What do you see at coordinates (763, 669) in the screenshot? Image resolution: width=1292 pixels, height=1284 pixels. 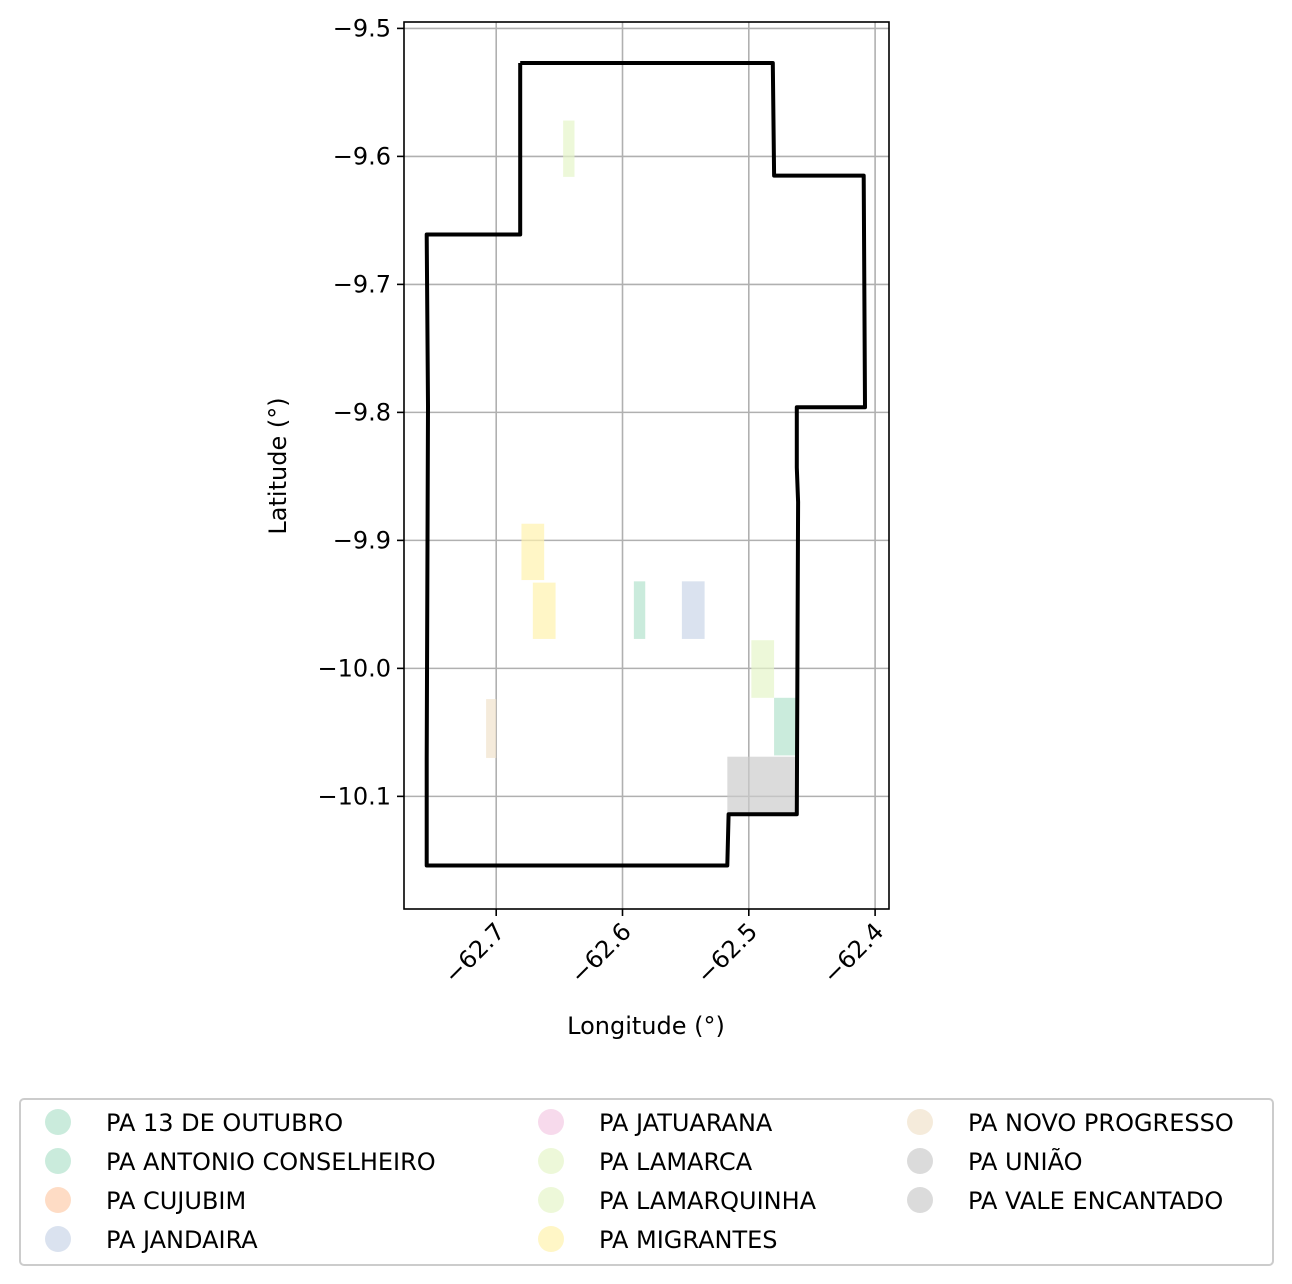 I see `region-pa-lamarquinha` at bounding box center [763, 669].